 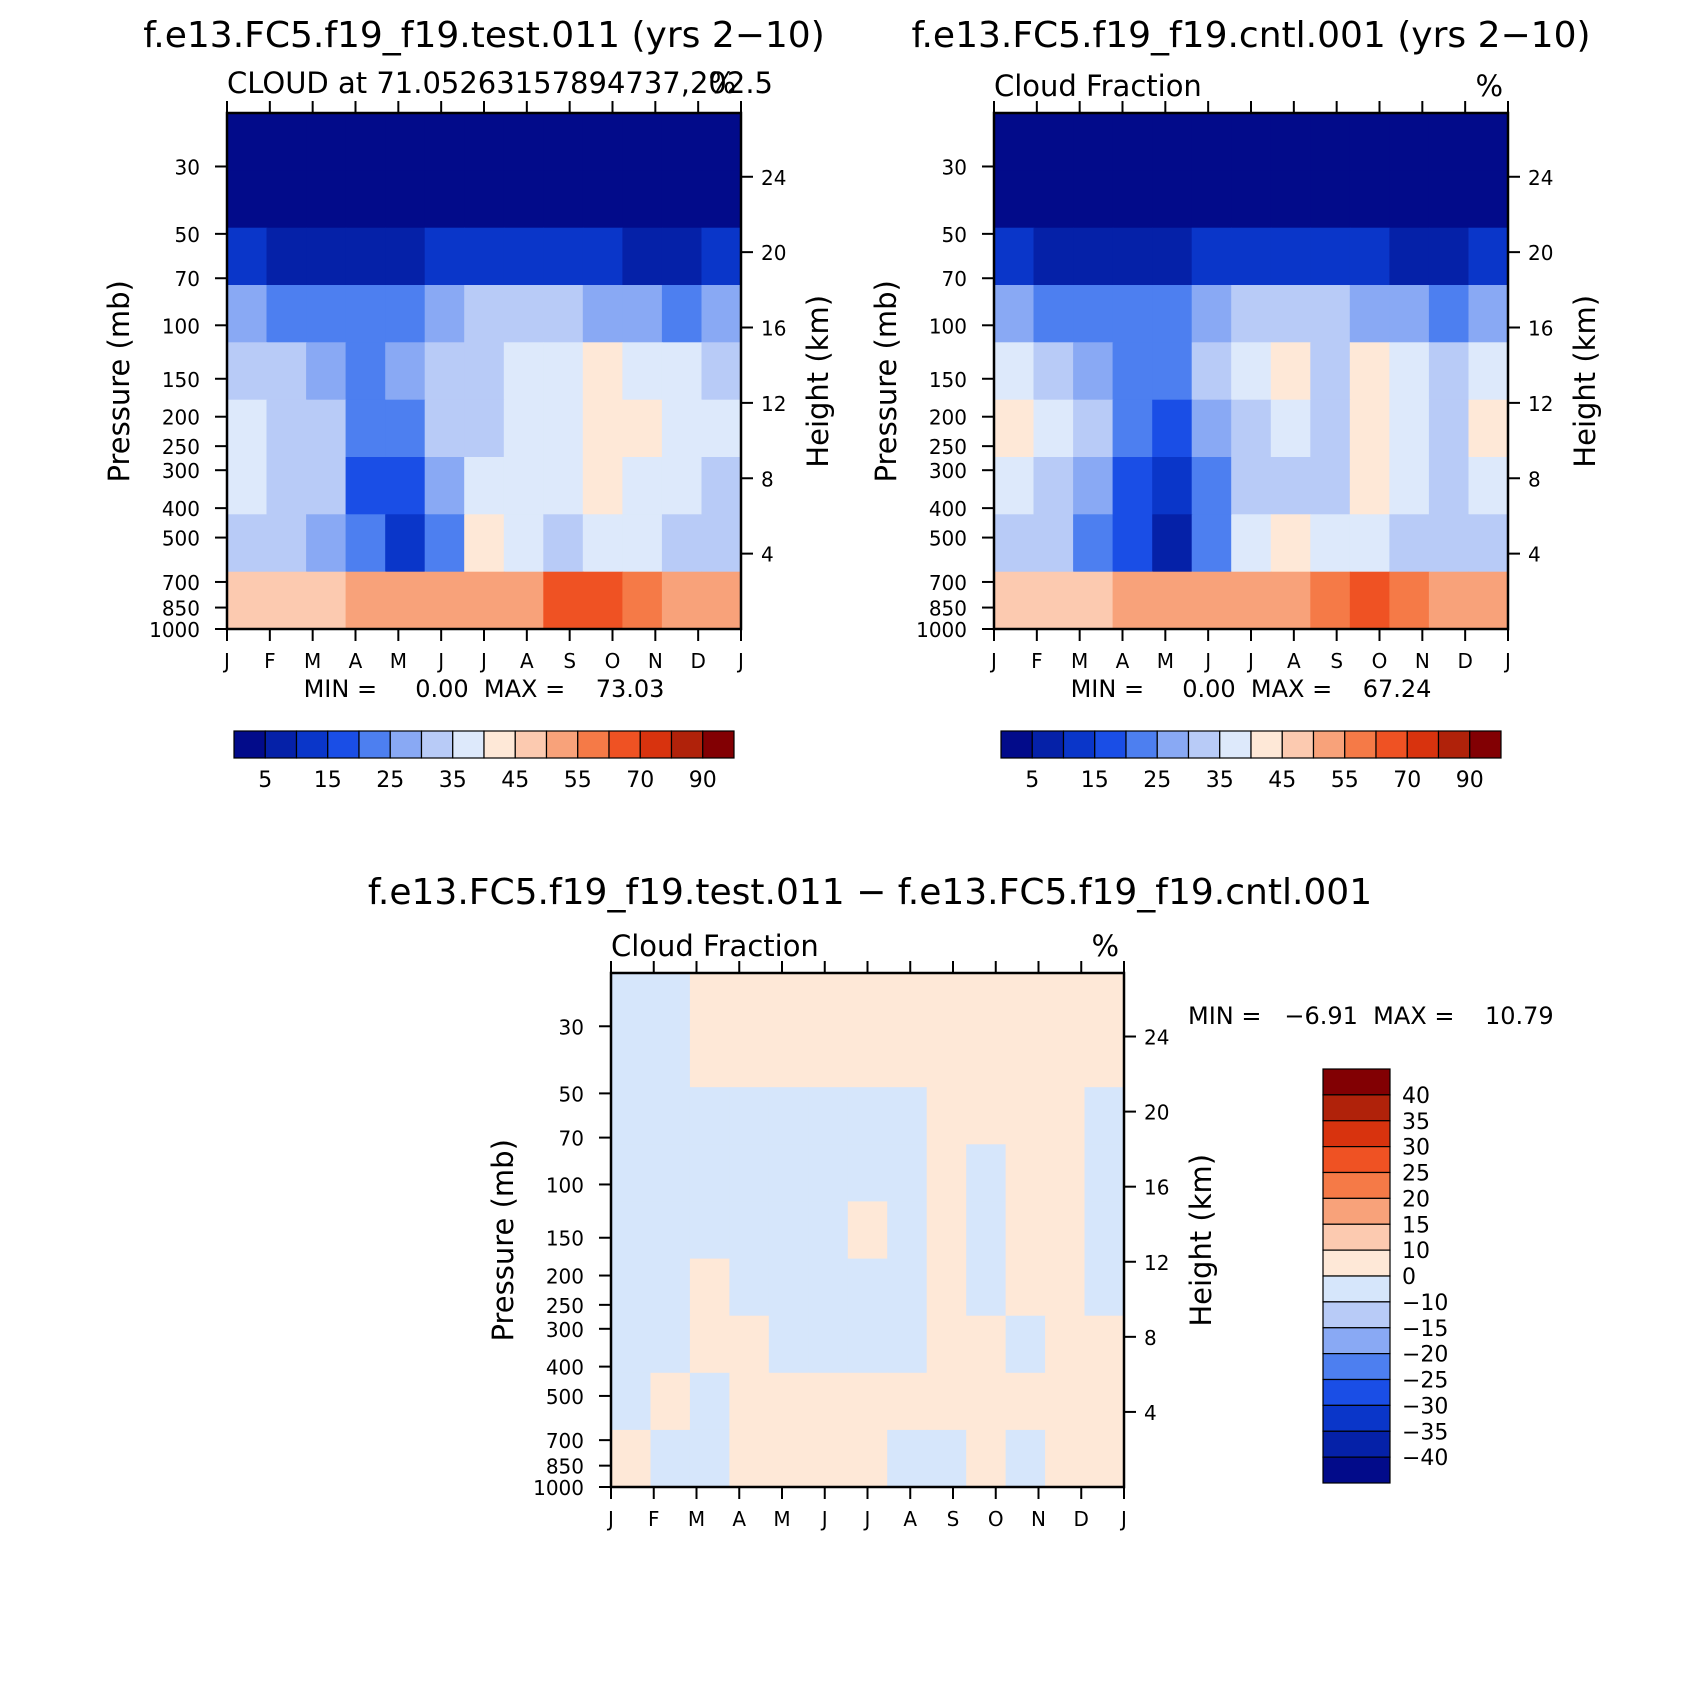 What do you see at coordinates (740, 661) in the screenshot?
I see `x-tick-label: J` at bounding box center [740, 661].